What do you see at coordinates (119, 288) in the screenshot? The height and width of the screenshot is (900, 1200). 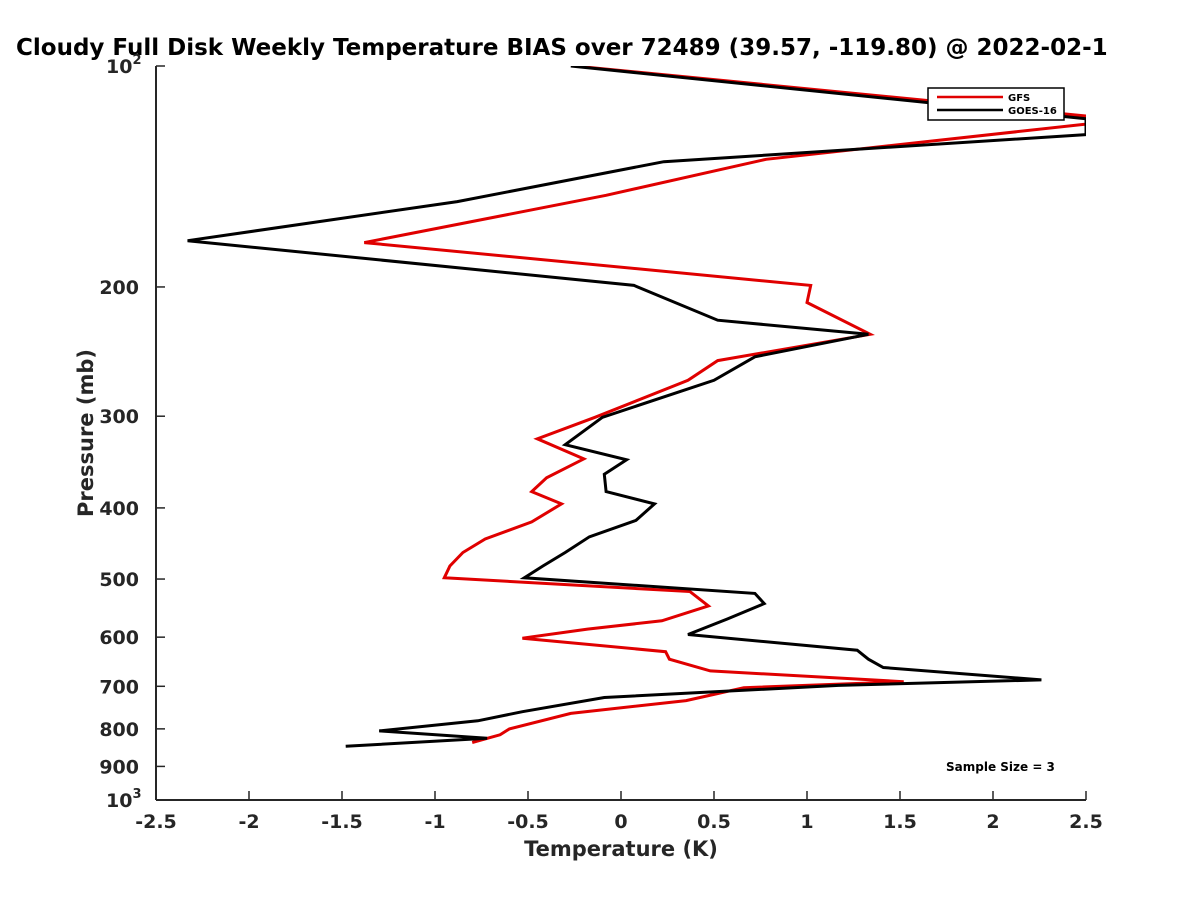 I see `y-tick-label: 200` at bounding box center [119, 288].